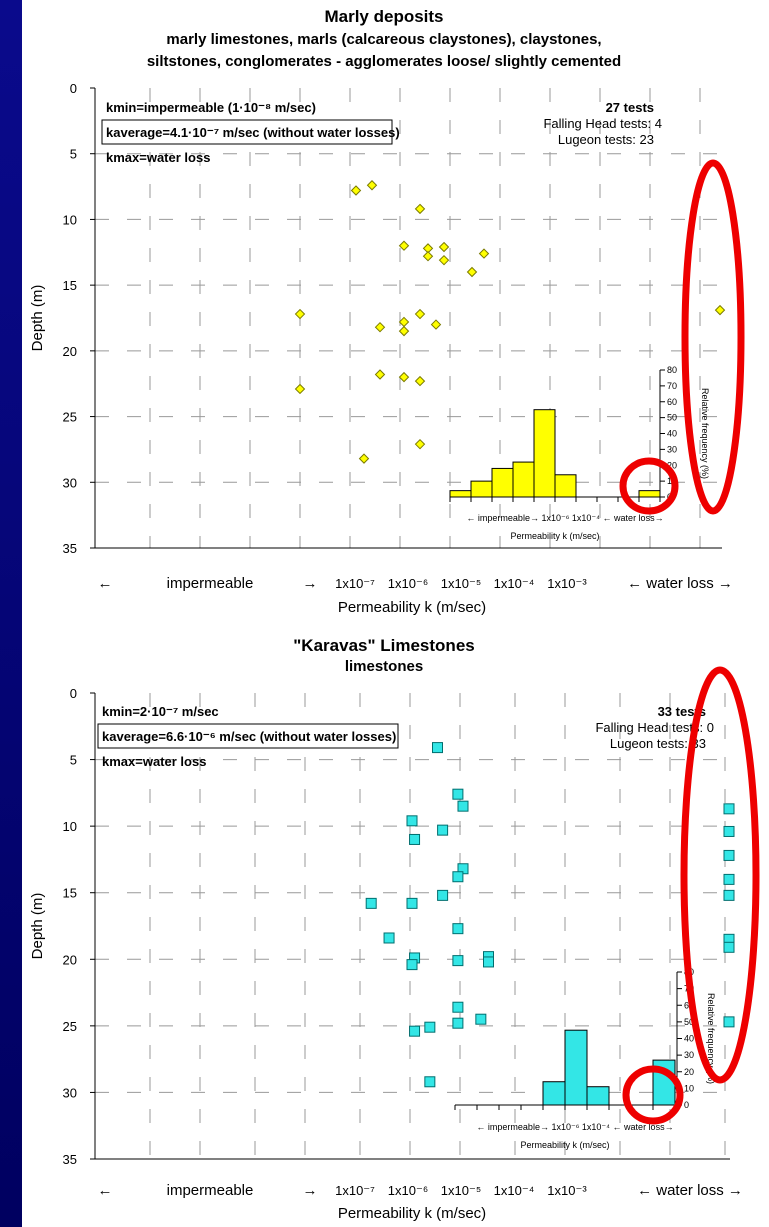 Image resolution: width=769 pixels, height=1227 pixels. Describe the element at coordinates (11, 613) in the screenshot. I see `slide-border` at that location.